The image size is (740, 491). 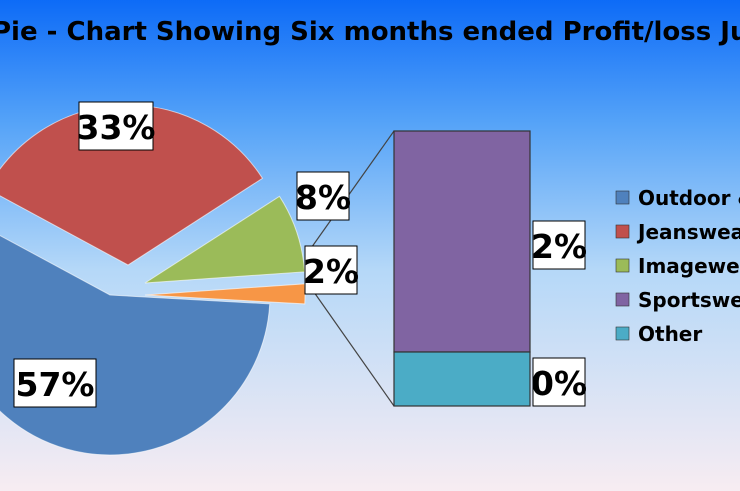 What do you see at coordinates (689, 300) in the screenshot?
I see `legend-label: Sportswear` at bounding box center [689, 300].